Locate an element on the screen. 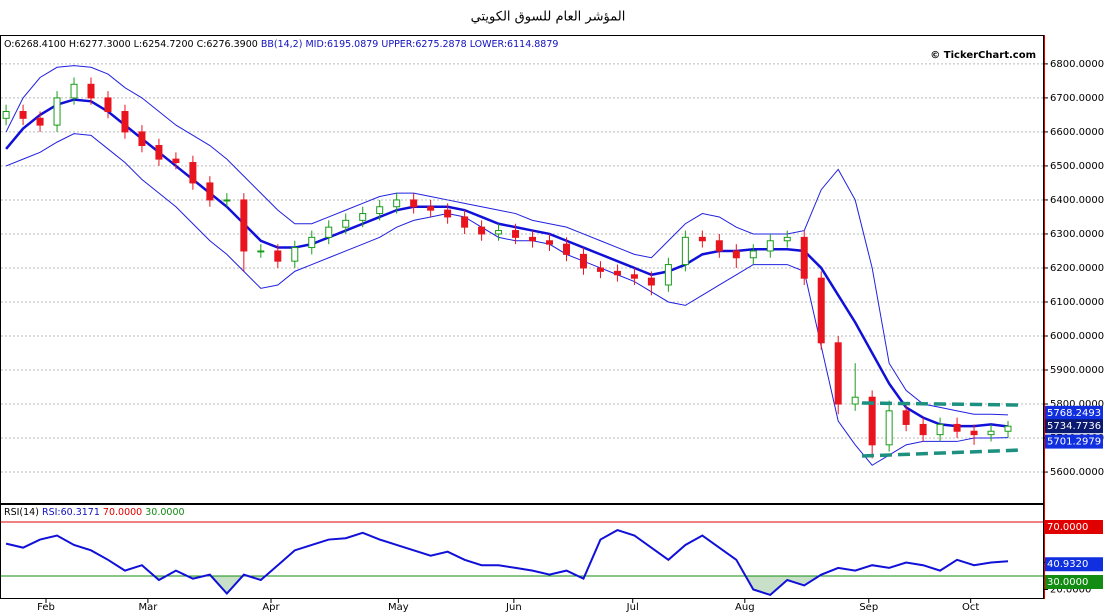 Image resolution: width=1107 pixels, height=615 pixels. legend-item: 30.0000 is located at coordinates (164, 512).